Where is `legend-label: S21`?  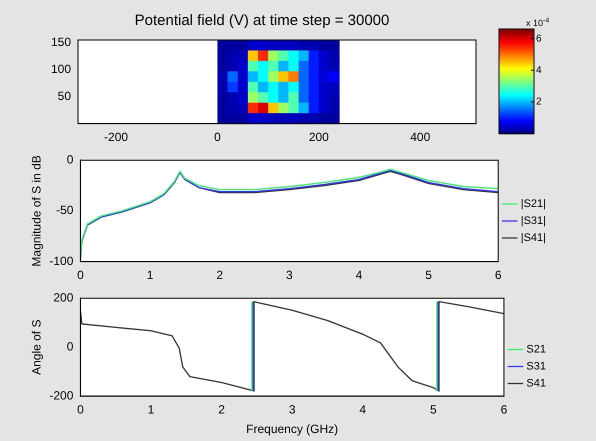
legend-label: S21 is located at coordinates (536, 350).